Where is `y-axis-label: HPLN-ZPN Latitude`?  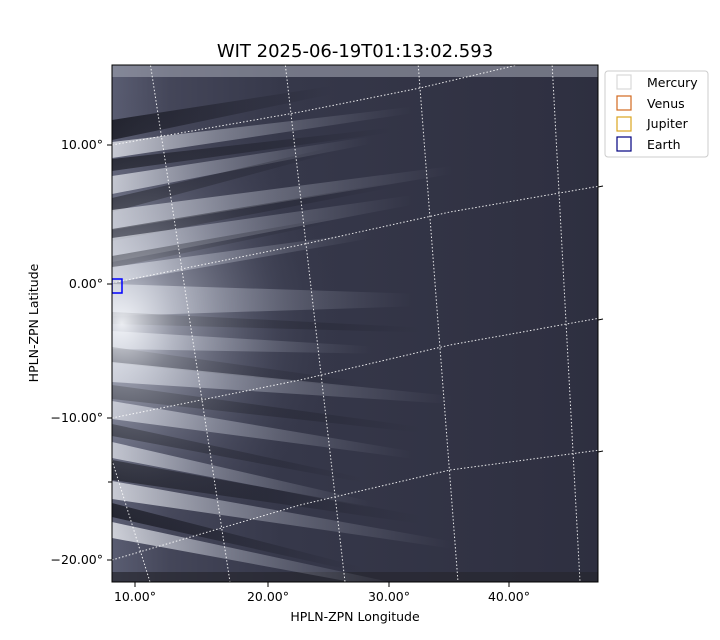
y-axis-label: HPLN-ZPN Latitude is located at coordinates (33, 322).